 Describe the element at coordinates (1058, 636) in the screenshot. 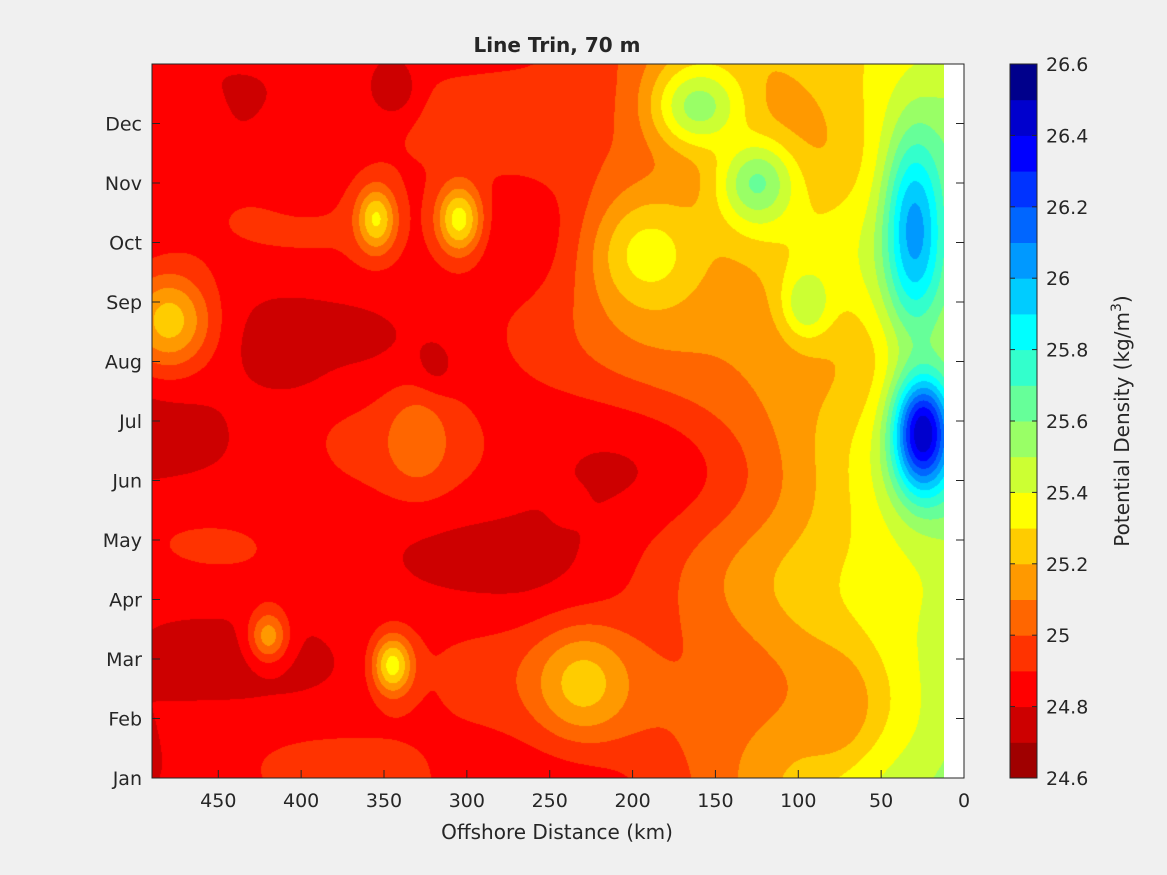

I see `colorbar-tick-label: 25` at that location.